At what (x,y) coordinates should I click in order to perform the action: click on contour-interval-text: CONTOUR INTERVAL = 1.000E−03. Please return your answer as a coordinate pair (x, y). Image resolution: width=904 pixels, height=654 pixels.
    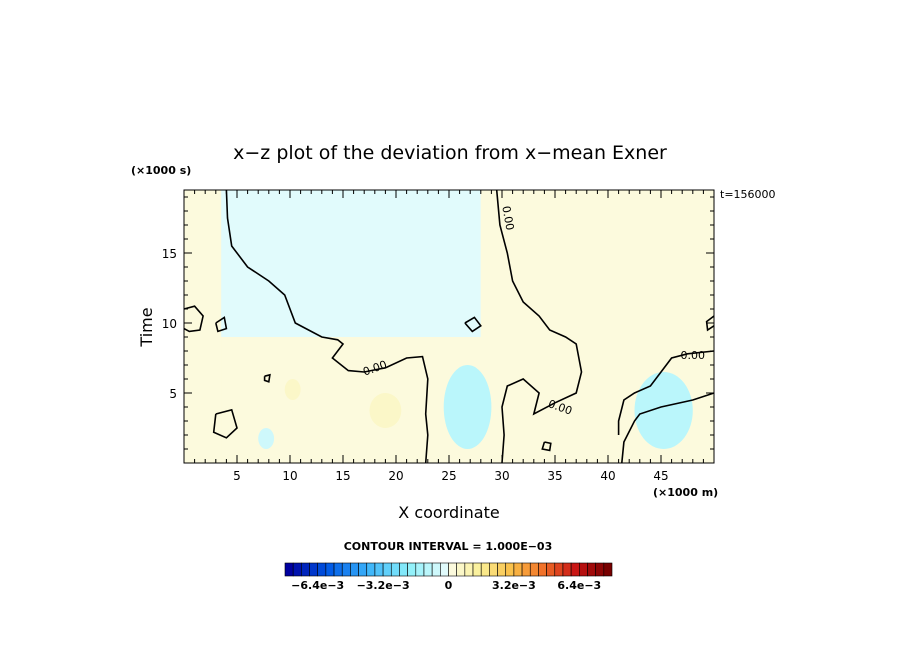
    Looking at the image, I should click on (448, 546).